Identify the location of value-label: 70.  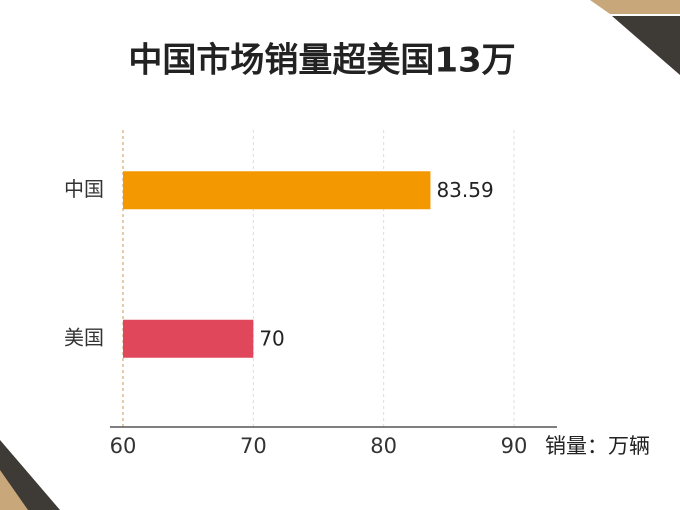
(271, 338).